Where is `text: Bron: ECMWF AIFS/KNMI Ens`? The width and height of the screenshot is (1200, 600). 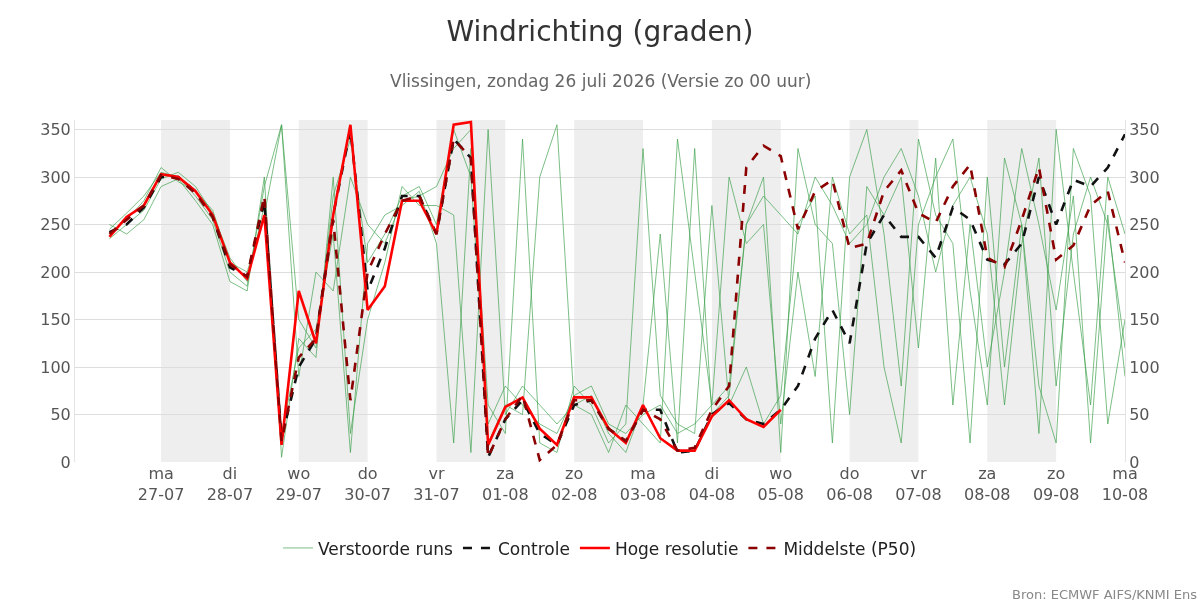
text: Bron: ECMWF AIFS/KNMI Ens is located at coordinates (1105, 593).